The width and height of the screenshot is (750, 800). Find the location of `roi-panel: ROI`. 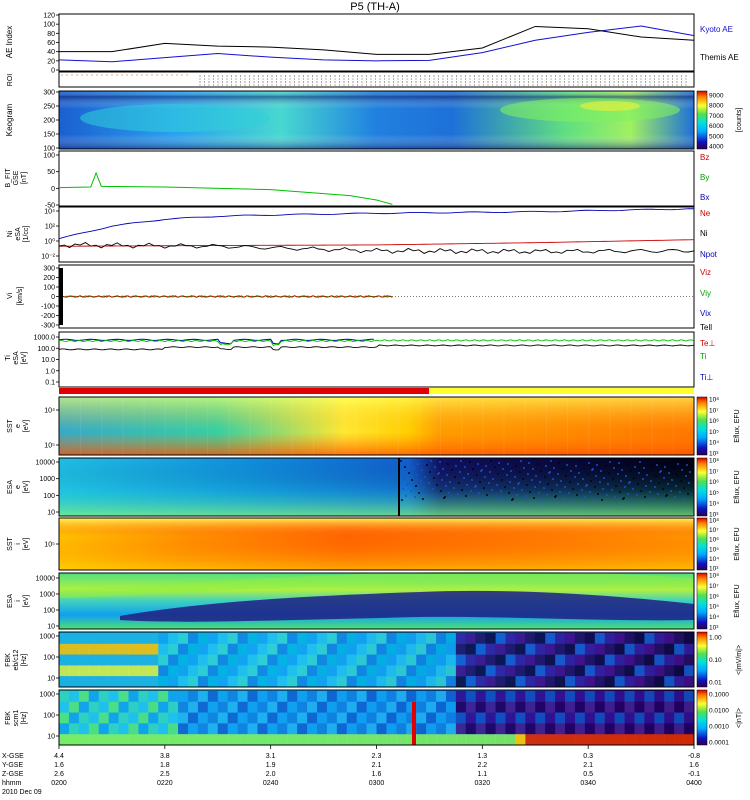

roi-panel: ROI is located at coordinates (351, 79).